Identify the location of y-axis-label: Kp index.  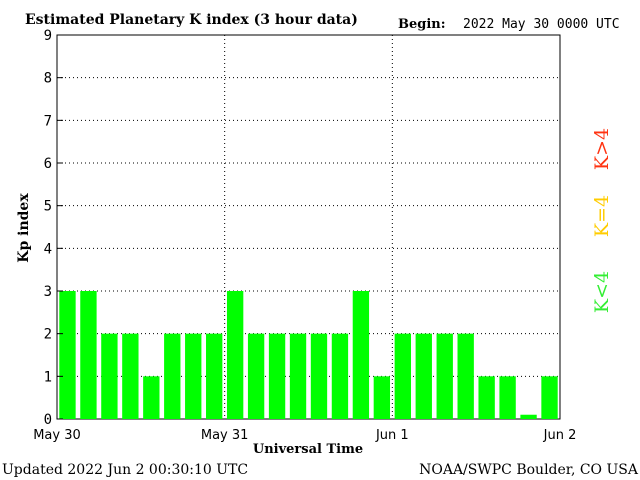
(24, 228).